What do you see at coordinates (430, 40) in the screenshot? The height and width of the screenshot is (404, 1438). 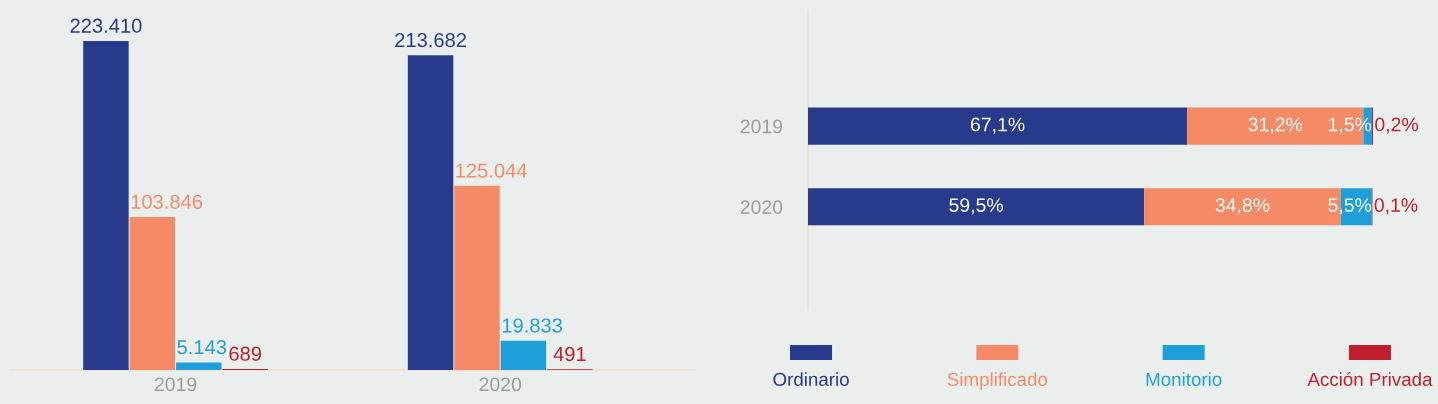 I see `data-label: 213.682` at bounding box center [430, 40].